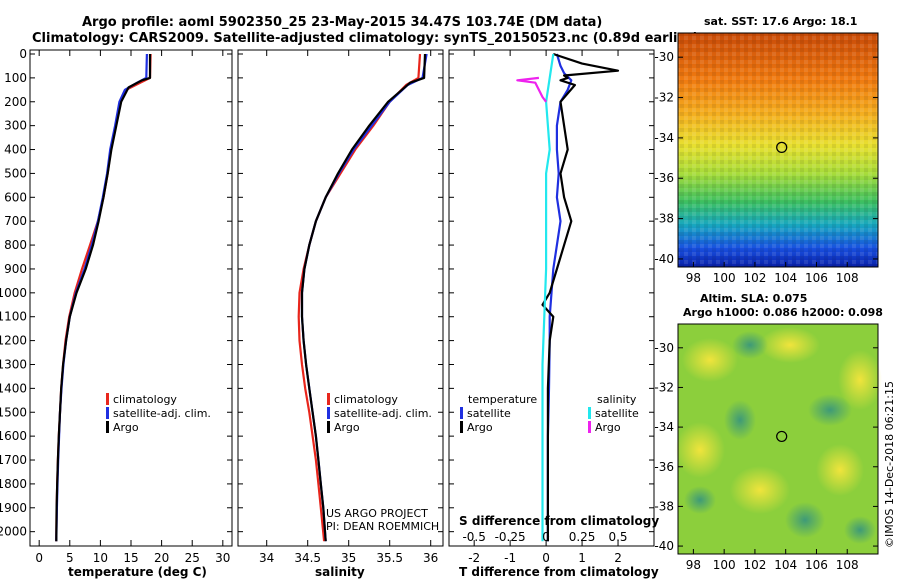  I want to click on difference-legend-temperature: temperature satellite Argo, so click(498, 413).